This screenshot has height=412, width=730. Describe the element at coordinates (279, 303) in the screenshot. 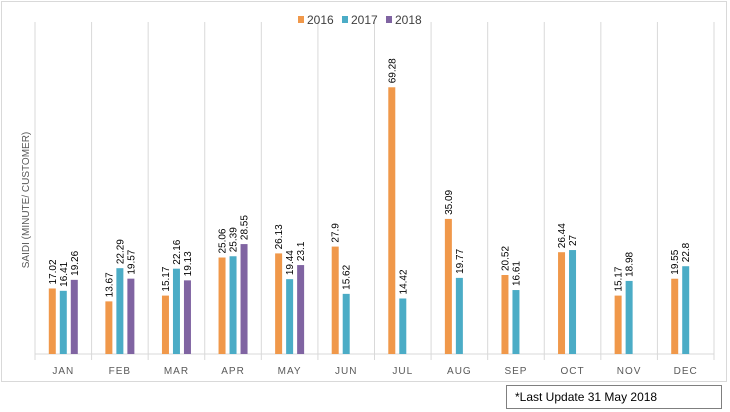

I see `bar-may-2016` at that location.